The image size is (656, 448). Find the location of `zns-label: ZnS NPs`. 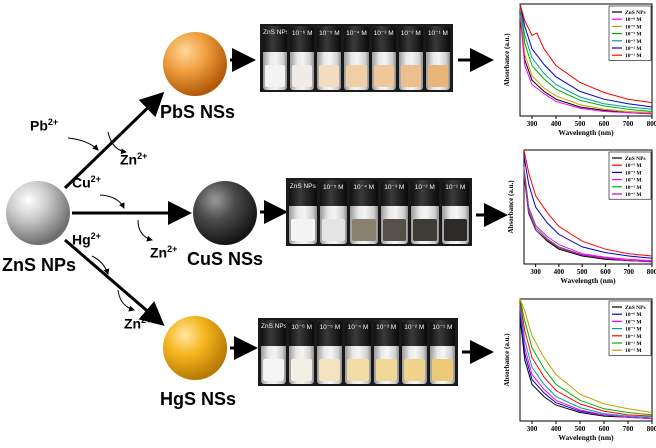

zns-label: ZnS NPs is located at coordinates (39, 265).